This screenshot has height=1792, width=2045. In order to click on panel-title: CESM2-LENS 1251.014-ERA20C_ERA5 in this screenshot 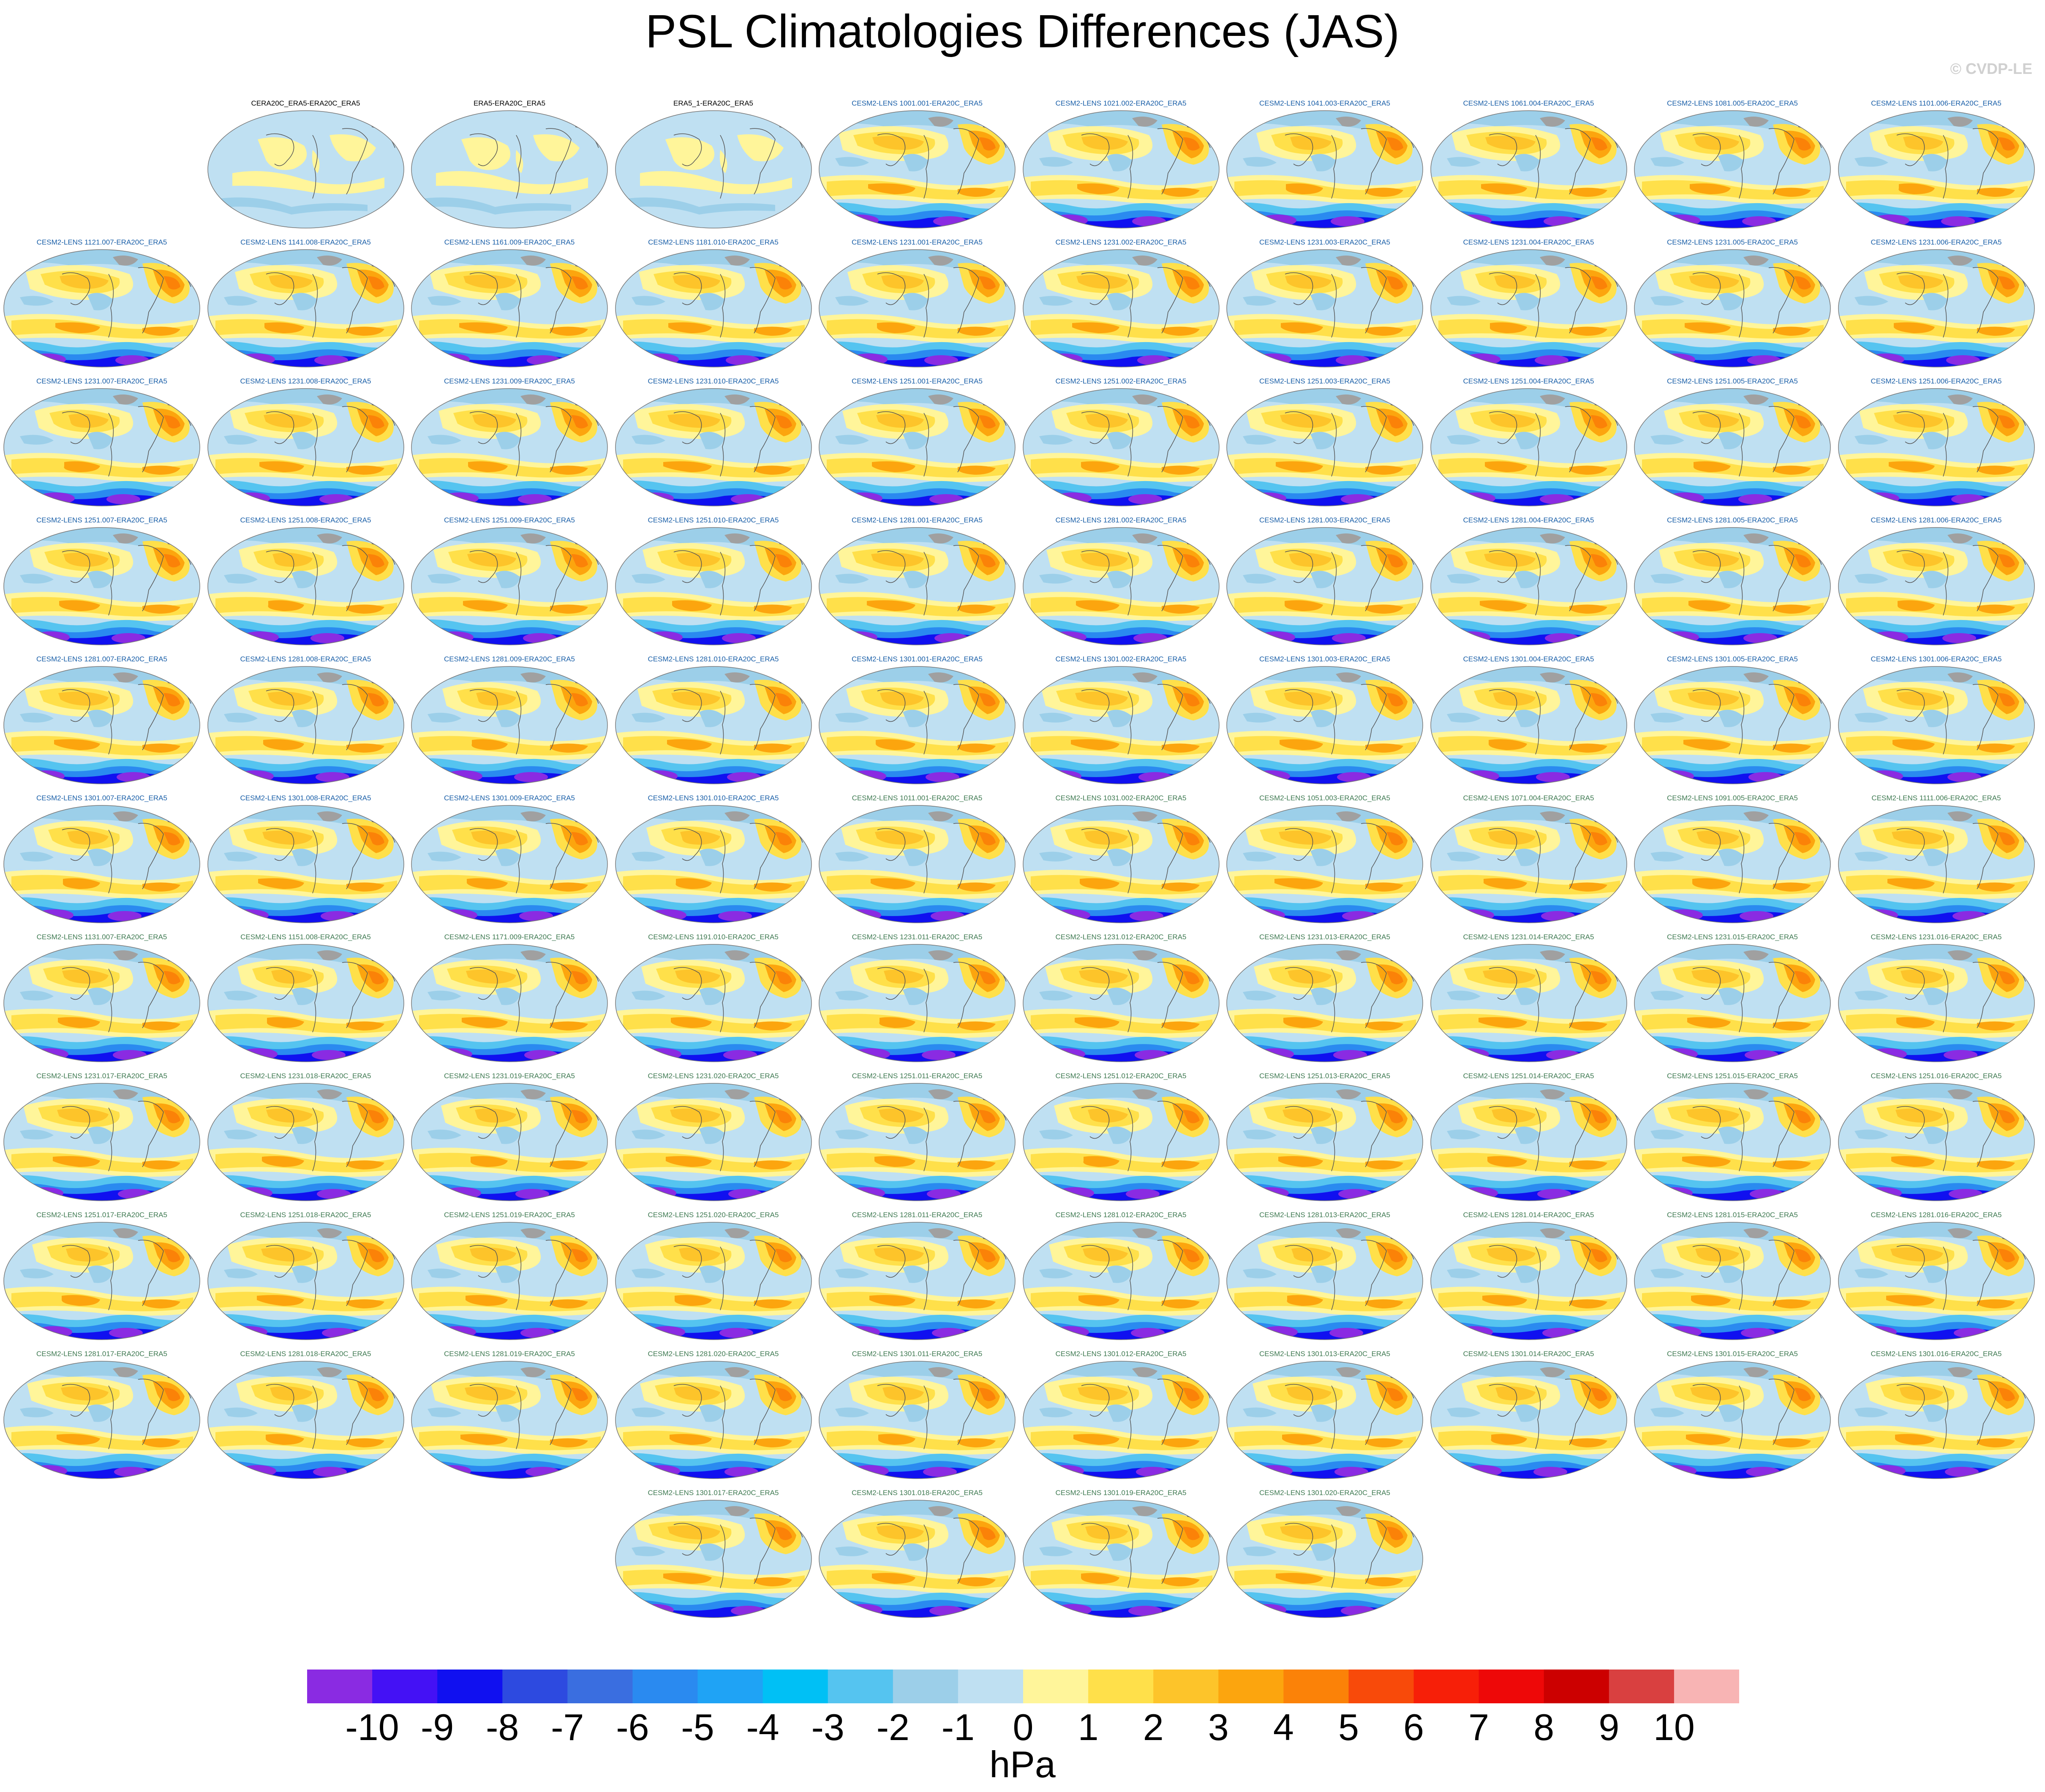, I will do `click(1528, 1076)`.